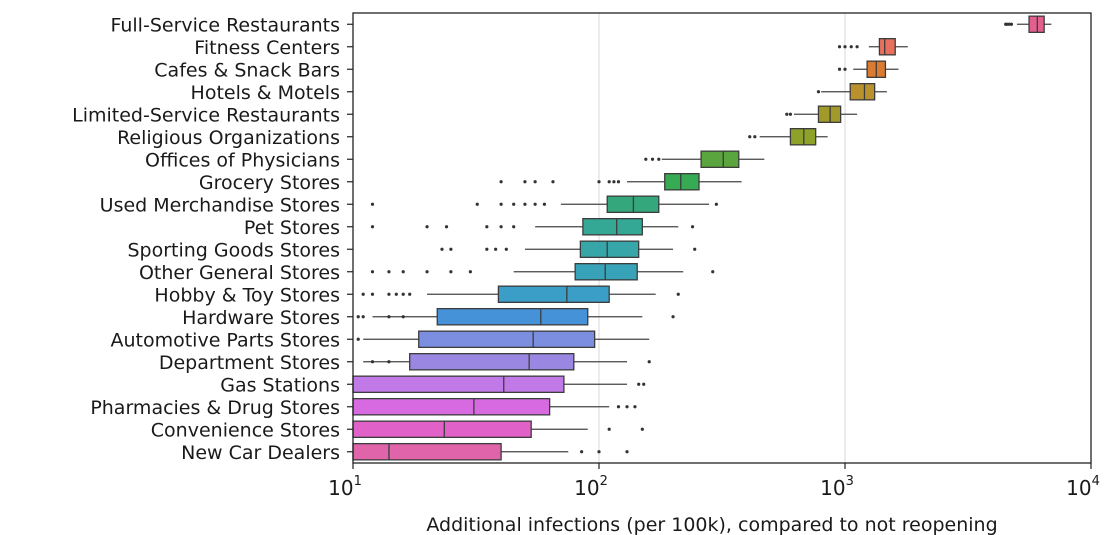 The height and width of the screenshot is (535, 1112). Describe the element at coordinates (245, 430) in the screenshot. I see `category-label: Convenience Stores` at that location.